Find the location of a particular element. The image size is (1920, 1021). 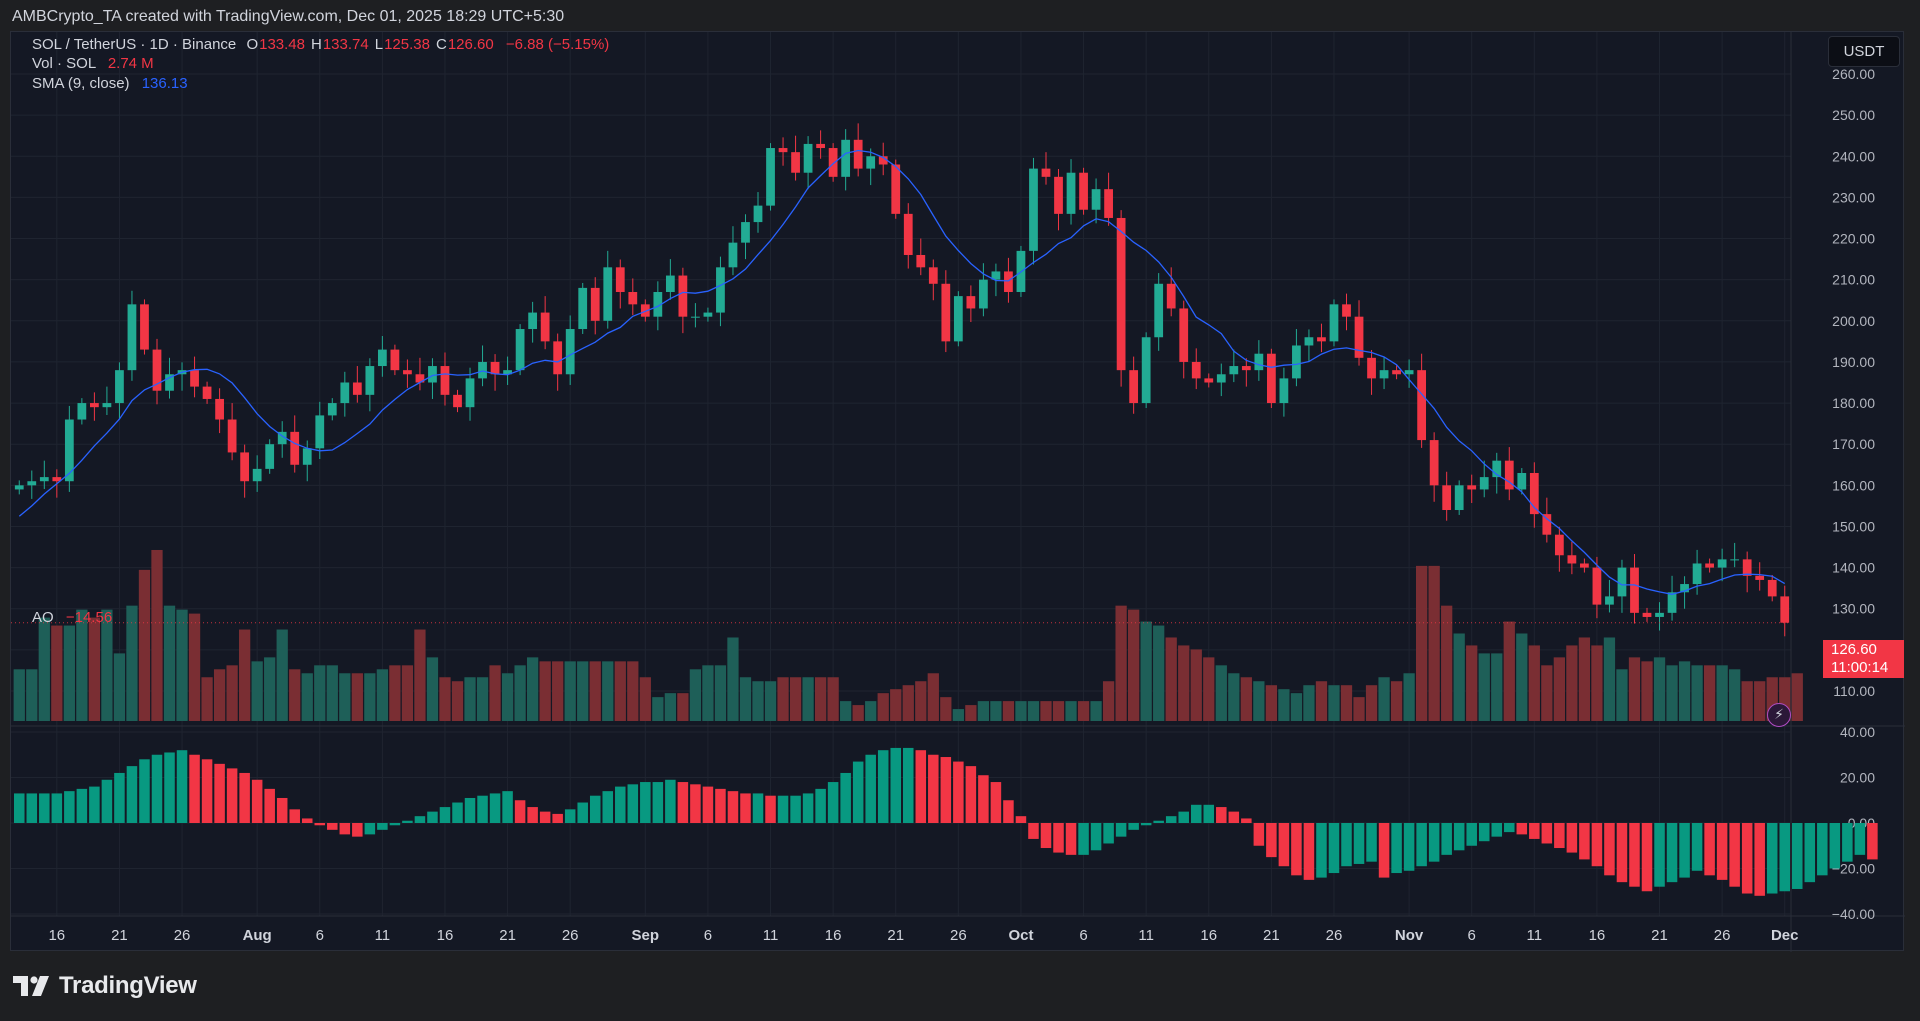

time-tick-label: 6 is located at coordinates (1472, 935).